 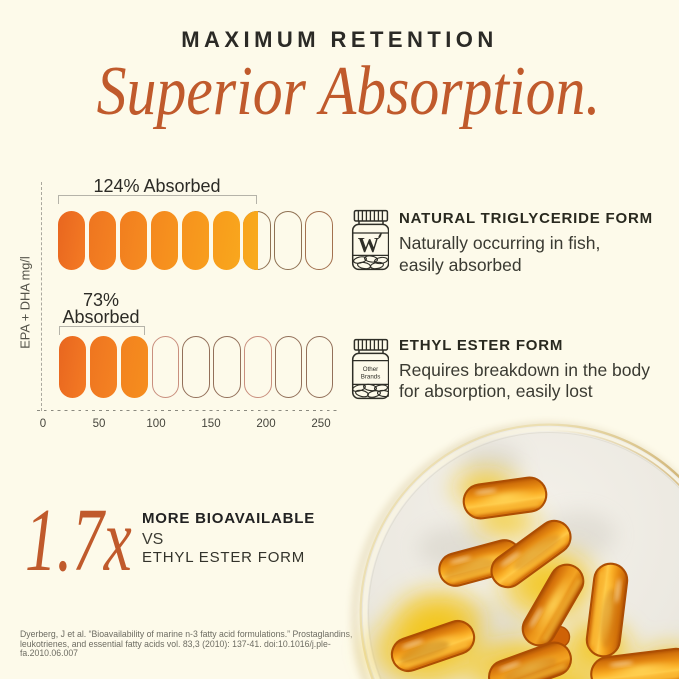 What do you see at coordinates (369, 245) in the screenshot?
I see `svg-text: W` at bounding box center [369, 245].